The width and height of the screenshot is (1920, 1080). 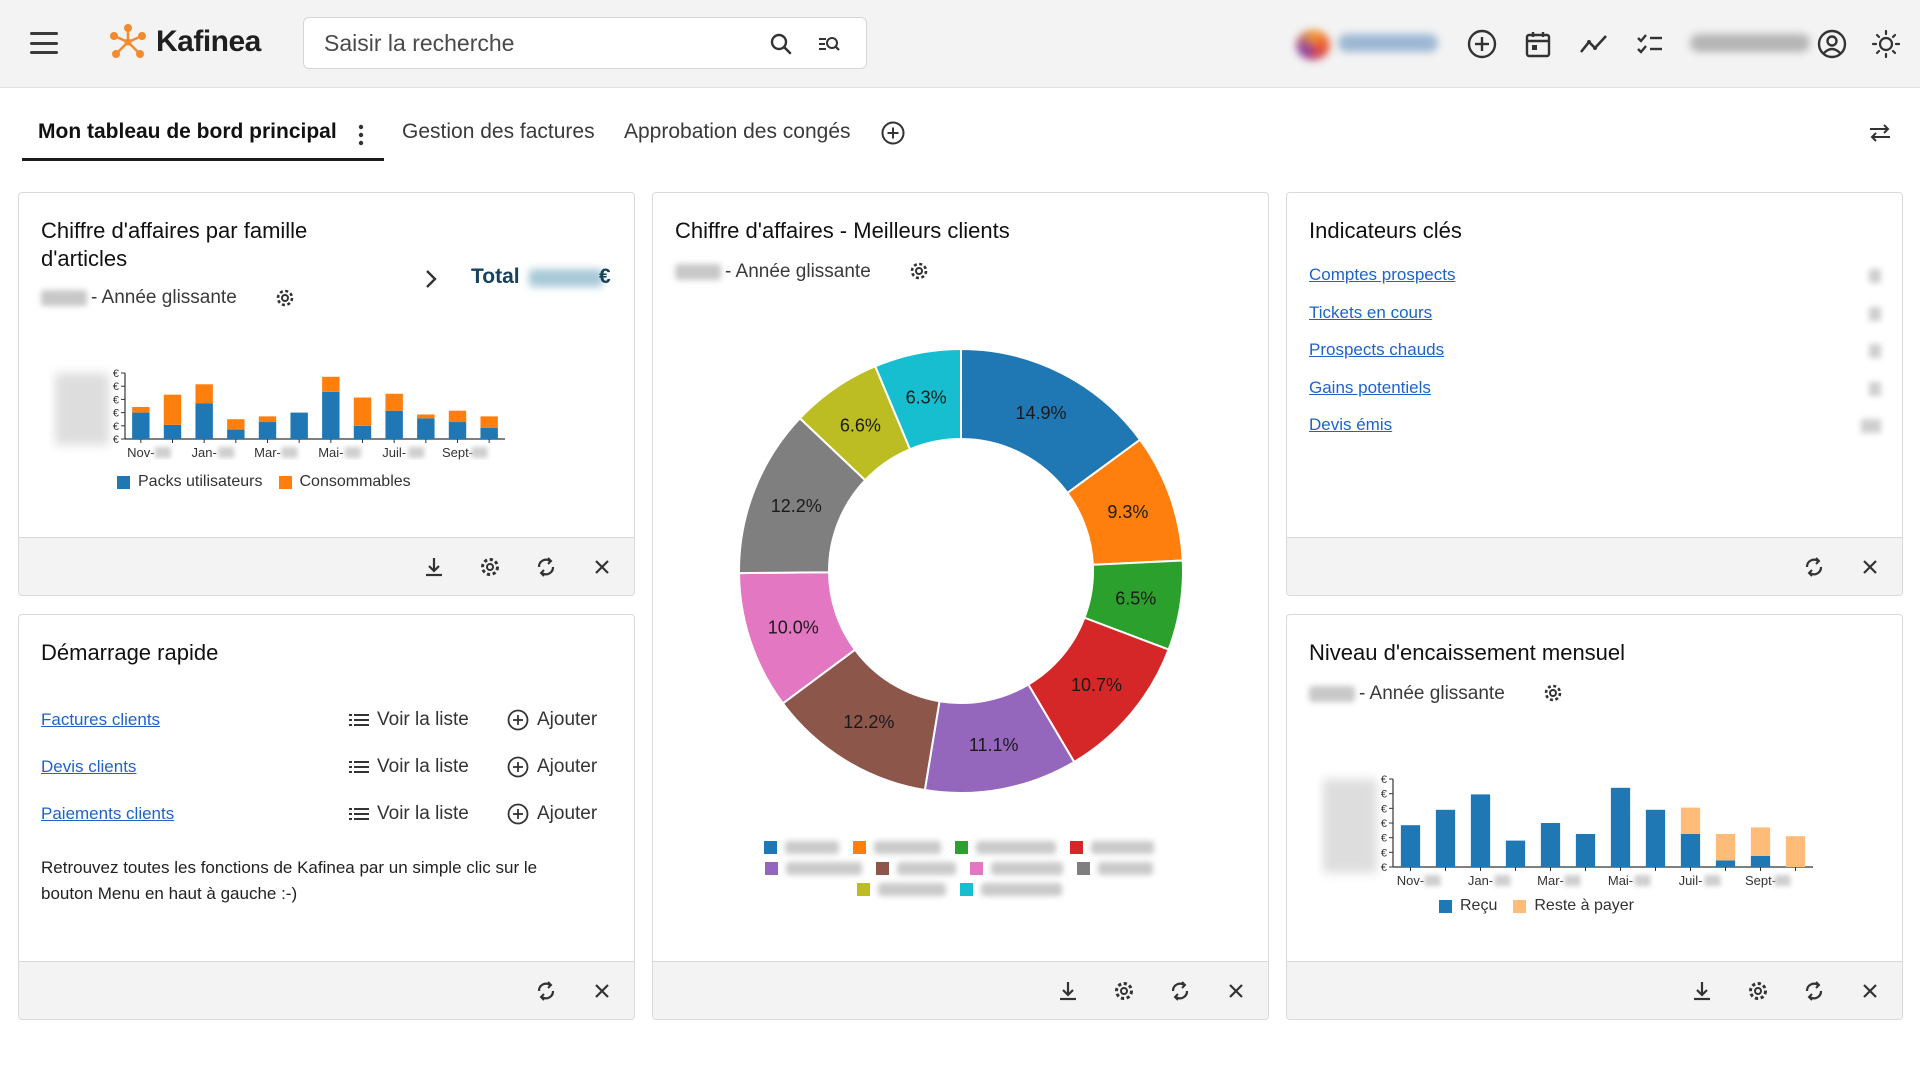 I want to click on search-icon, so click(x=781, y=44).